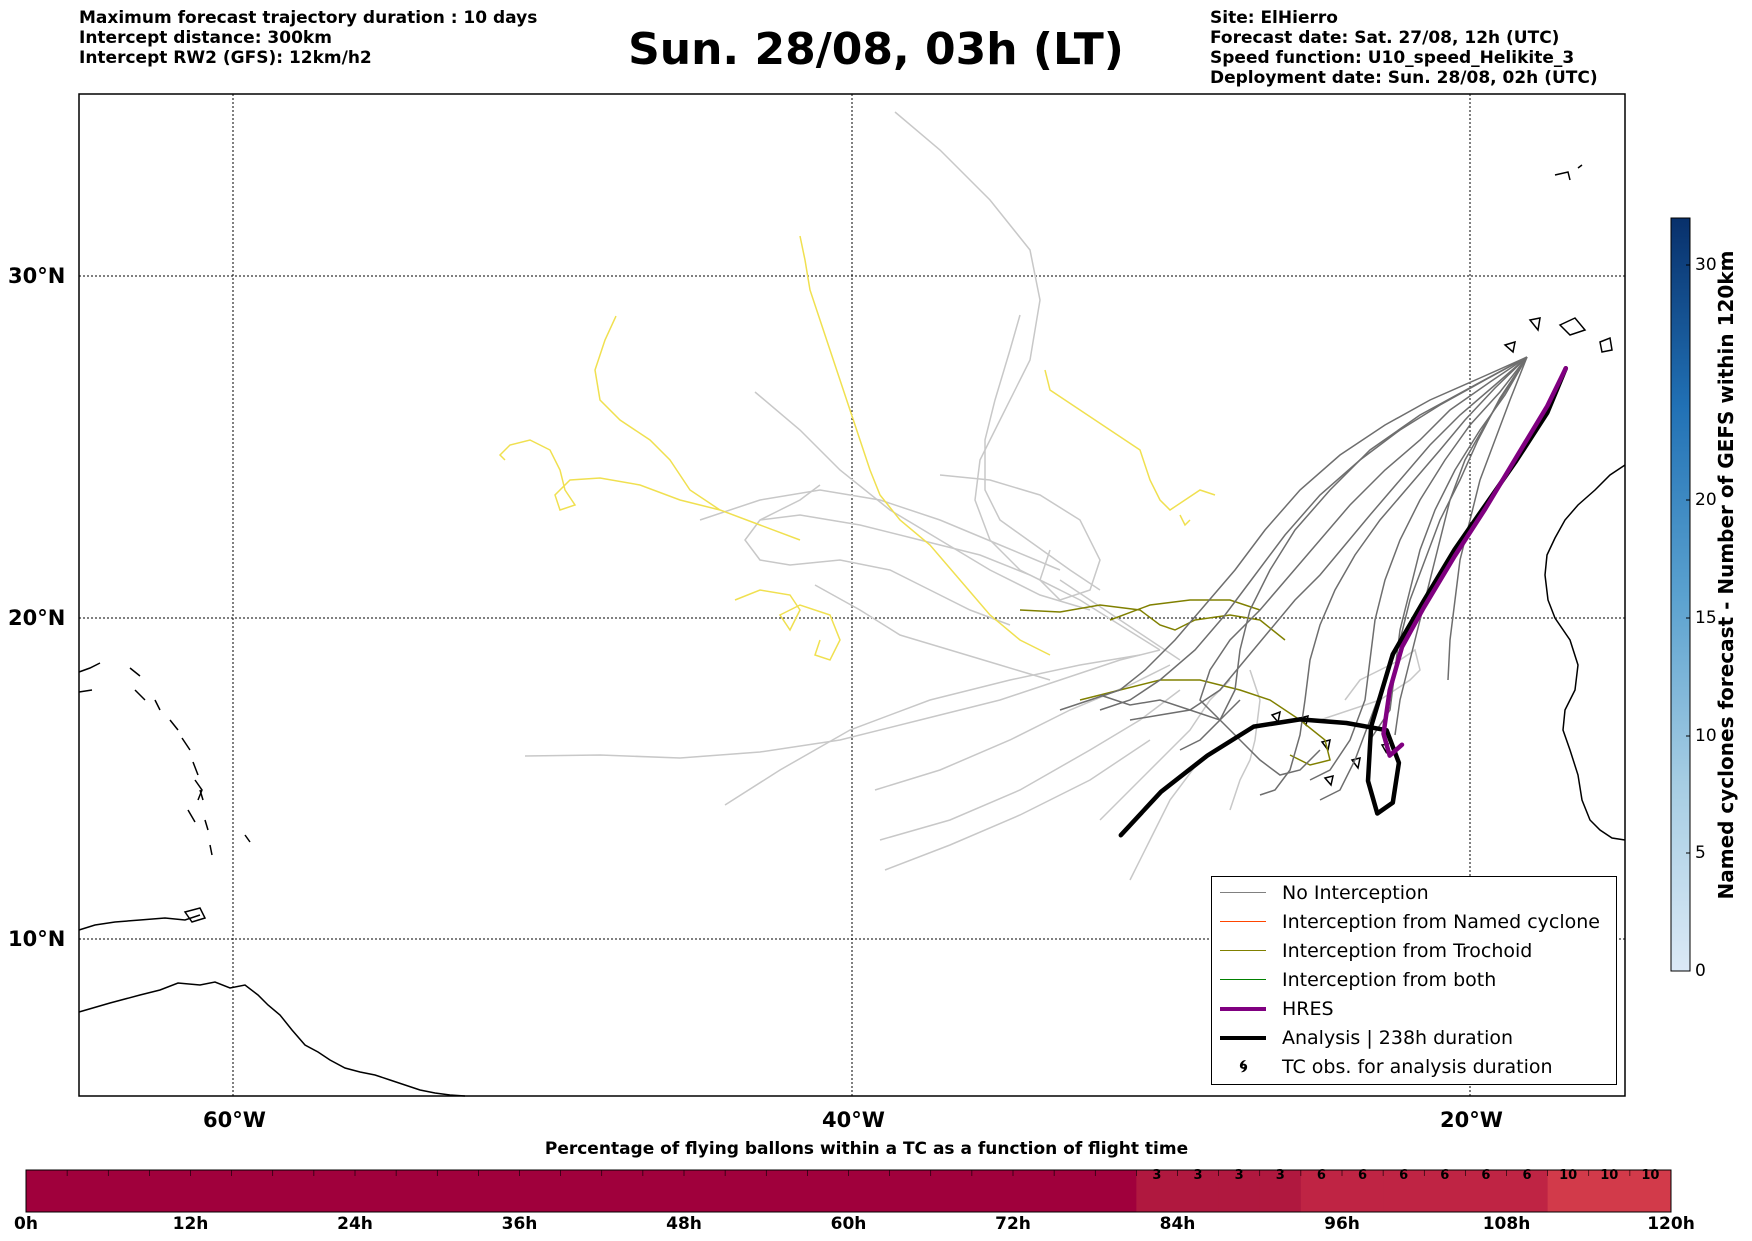  Describe the element at coordinates (1243, 1008) in the screenshot. I see `legend-sample-purple` at that location.